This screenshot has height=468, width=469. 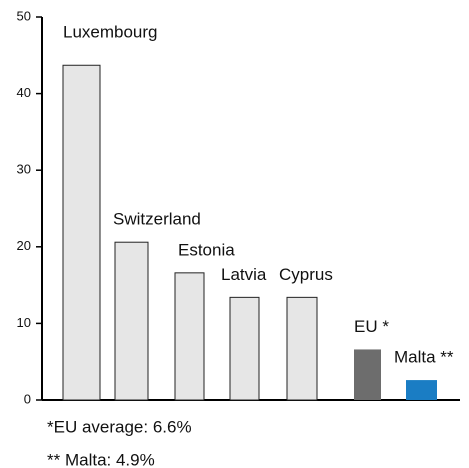 What do you see at coordinates (157, 219) in the screenshot?
I see `bar-label: Switzerland` at bounding box center [157, 219].